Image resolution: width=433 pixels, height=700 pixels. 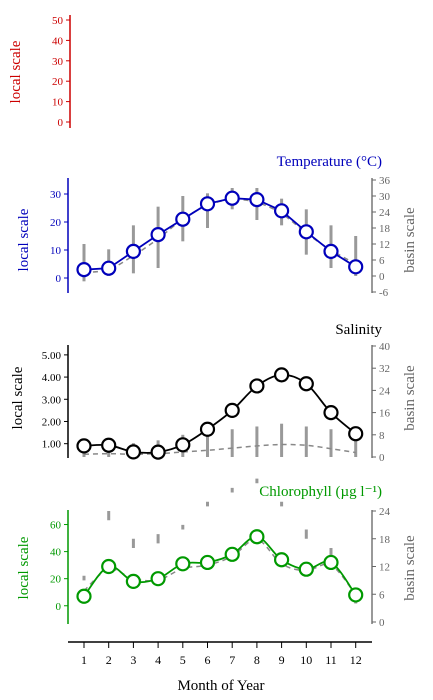 I want to click on temperature-right-ticks: 36 30 24 18 12 6 0 -6, so click(x=381, y=237).